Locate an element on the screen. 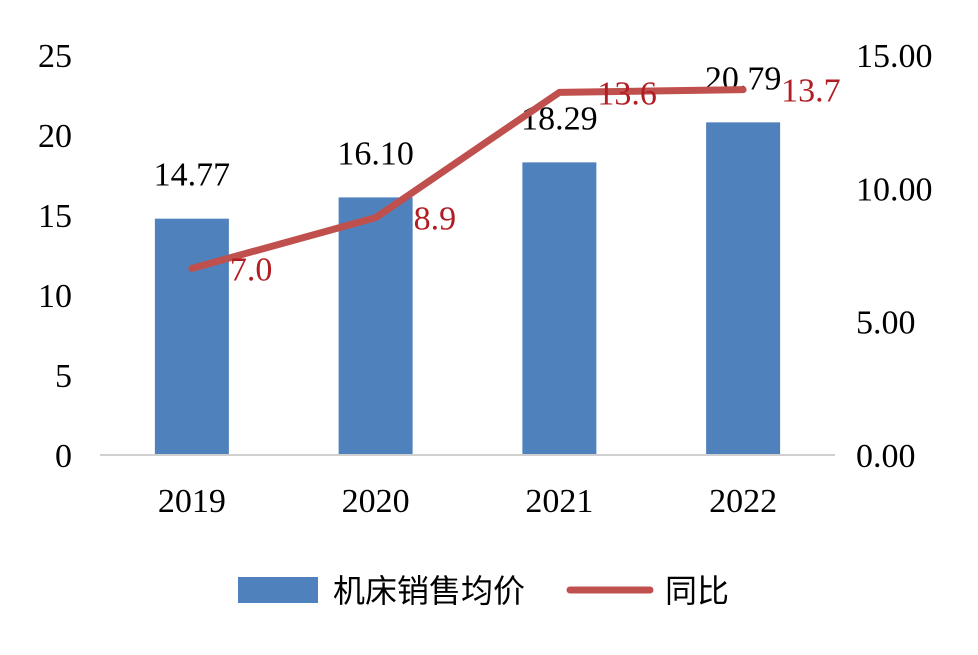  x-tick-label: 2021 is located at coordinates (559, 501).